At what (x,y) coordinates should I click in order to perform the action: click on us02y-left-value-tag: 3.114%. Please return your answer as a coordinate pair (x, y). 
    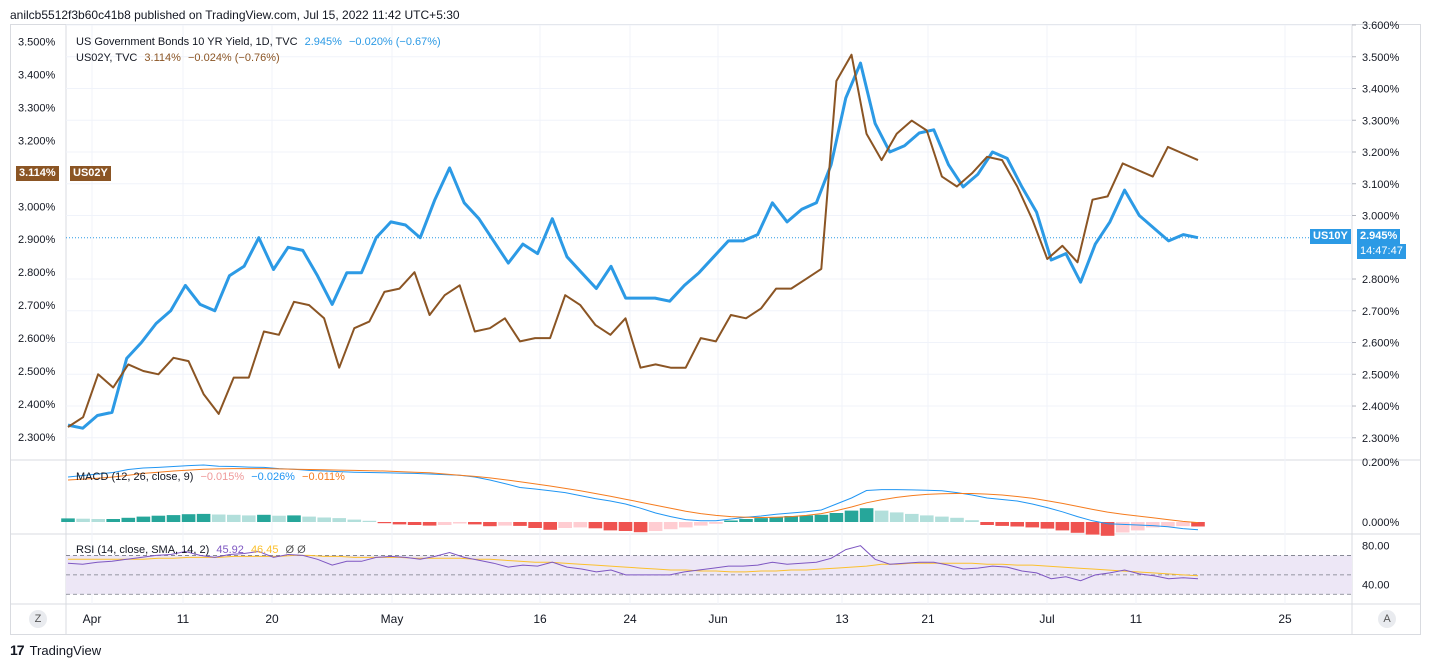
    Looking at the image, I should click on (37, 173).